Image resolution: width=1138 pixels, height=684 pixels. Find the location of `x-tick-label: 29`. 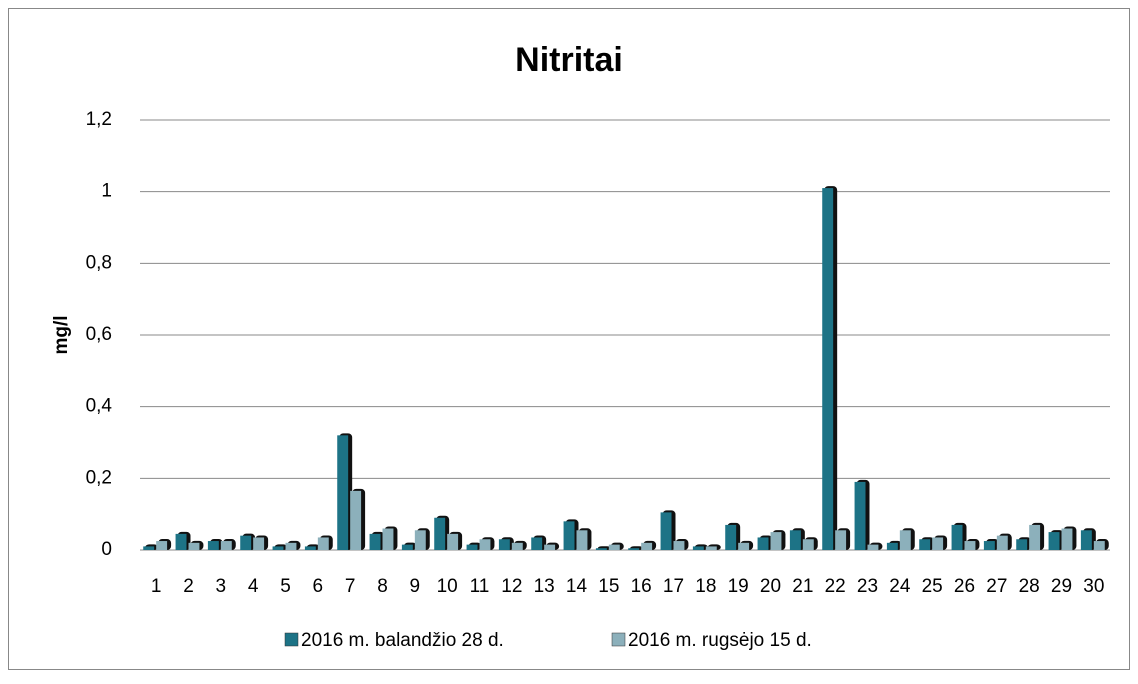

x-tick-label: 29 is located at coordinates (1061, 586).